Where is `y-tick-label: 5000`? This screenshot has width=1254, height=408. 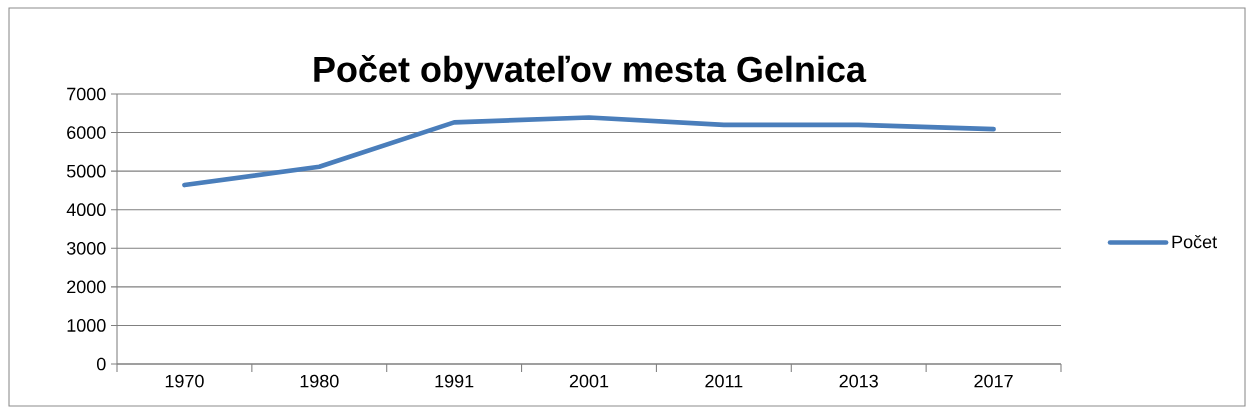
y-tick-label: 5000 is located at coordinates (86, 171).